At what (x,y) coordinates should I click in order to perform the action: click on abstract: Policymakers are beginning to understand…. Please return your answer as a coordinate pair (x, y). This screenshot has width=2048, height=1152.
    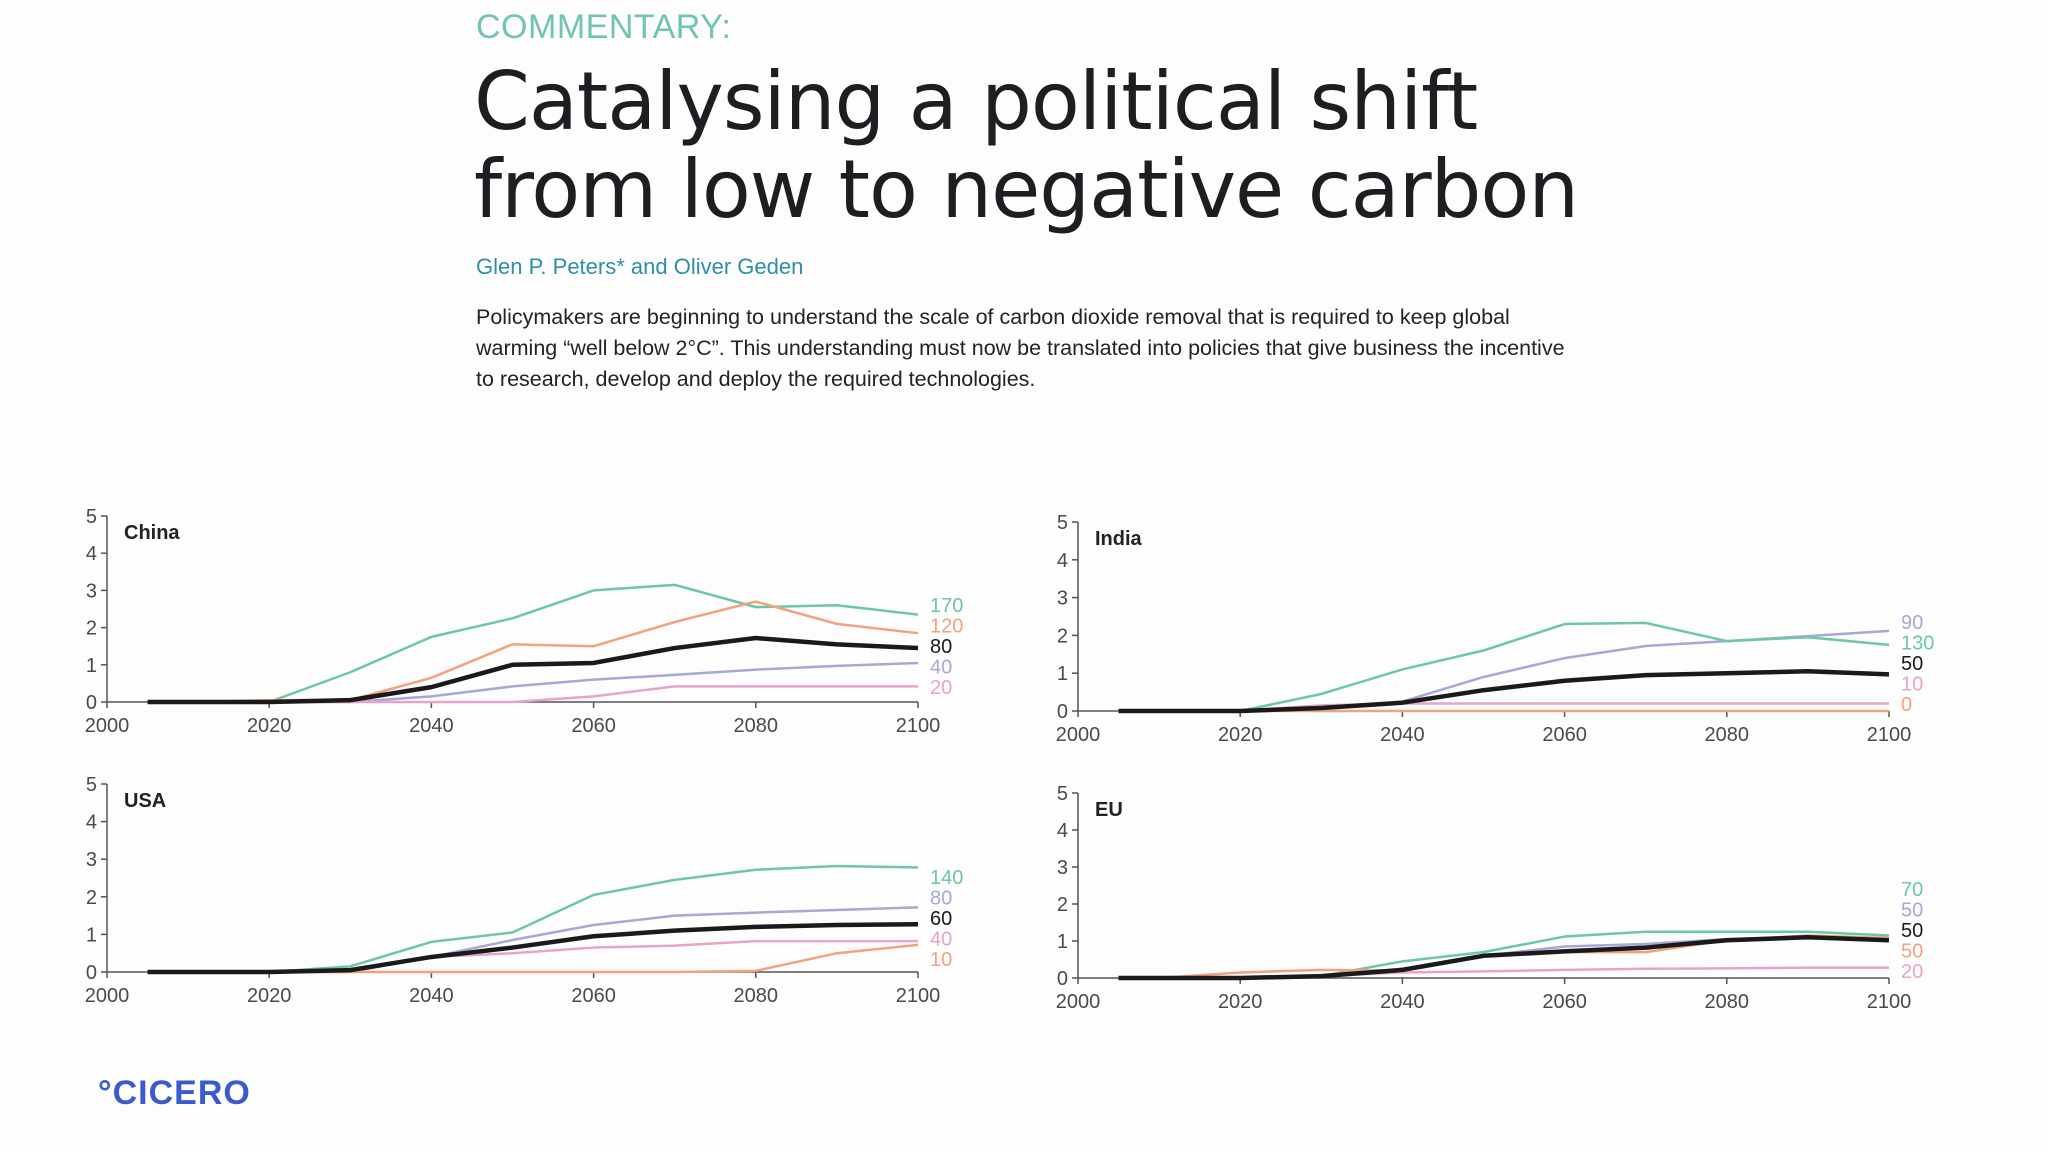
    Looking at the image, I should click on (1020, 348).